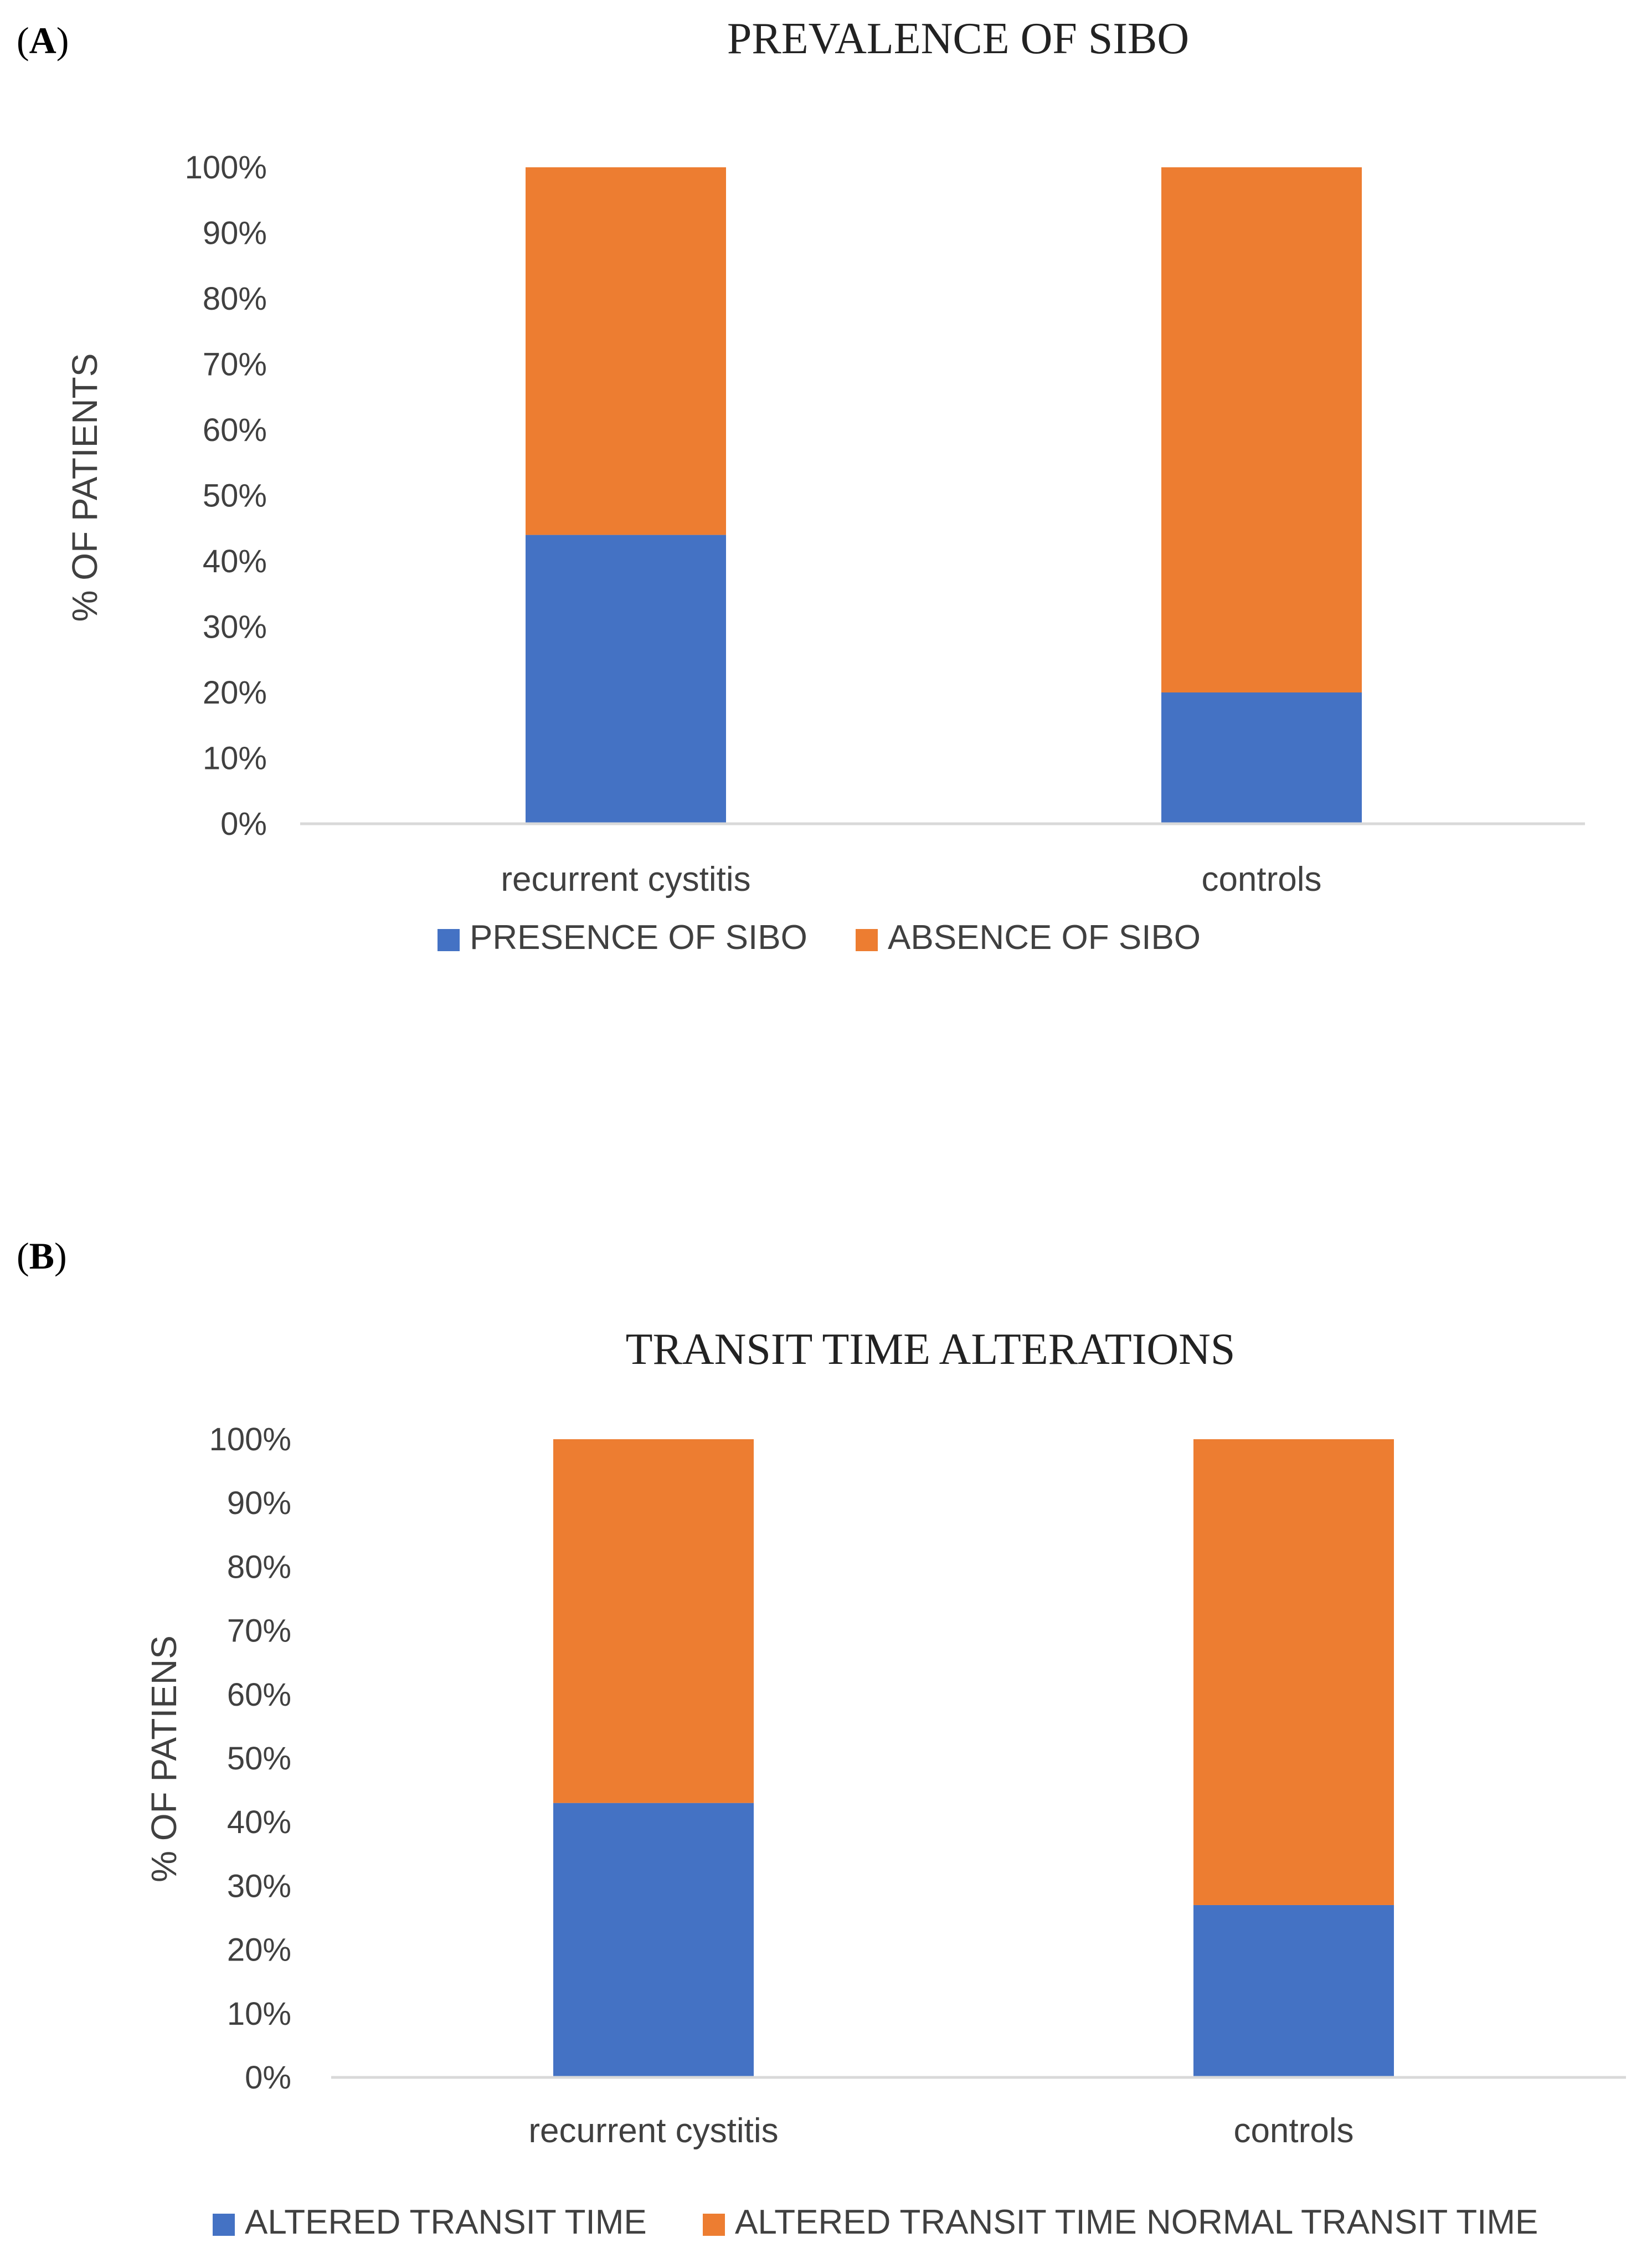 The image size is (1652, 2253). Describe the element at coordinates (259, 1759) in the screenshot. I see `chart-b-y-tick-label: 50%` at that location.